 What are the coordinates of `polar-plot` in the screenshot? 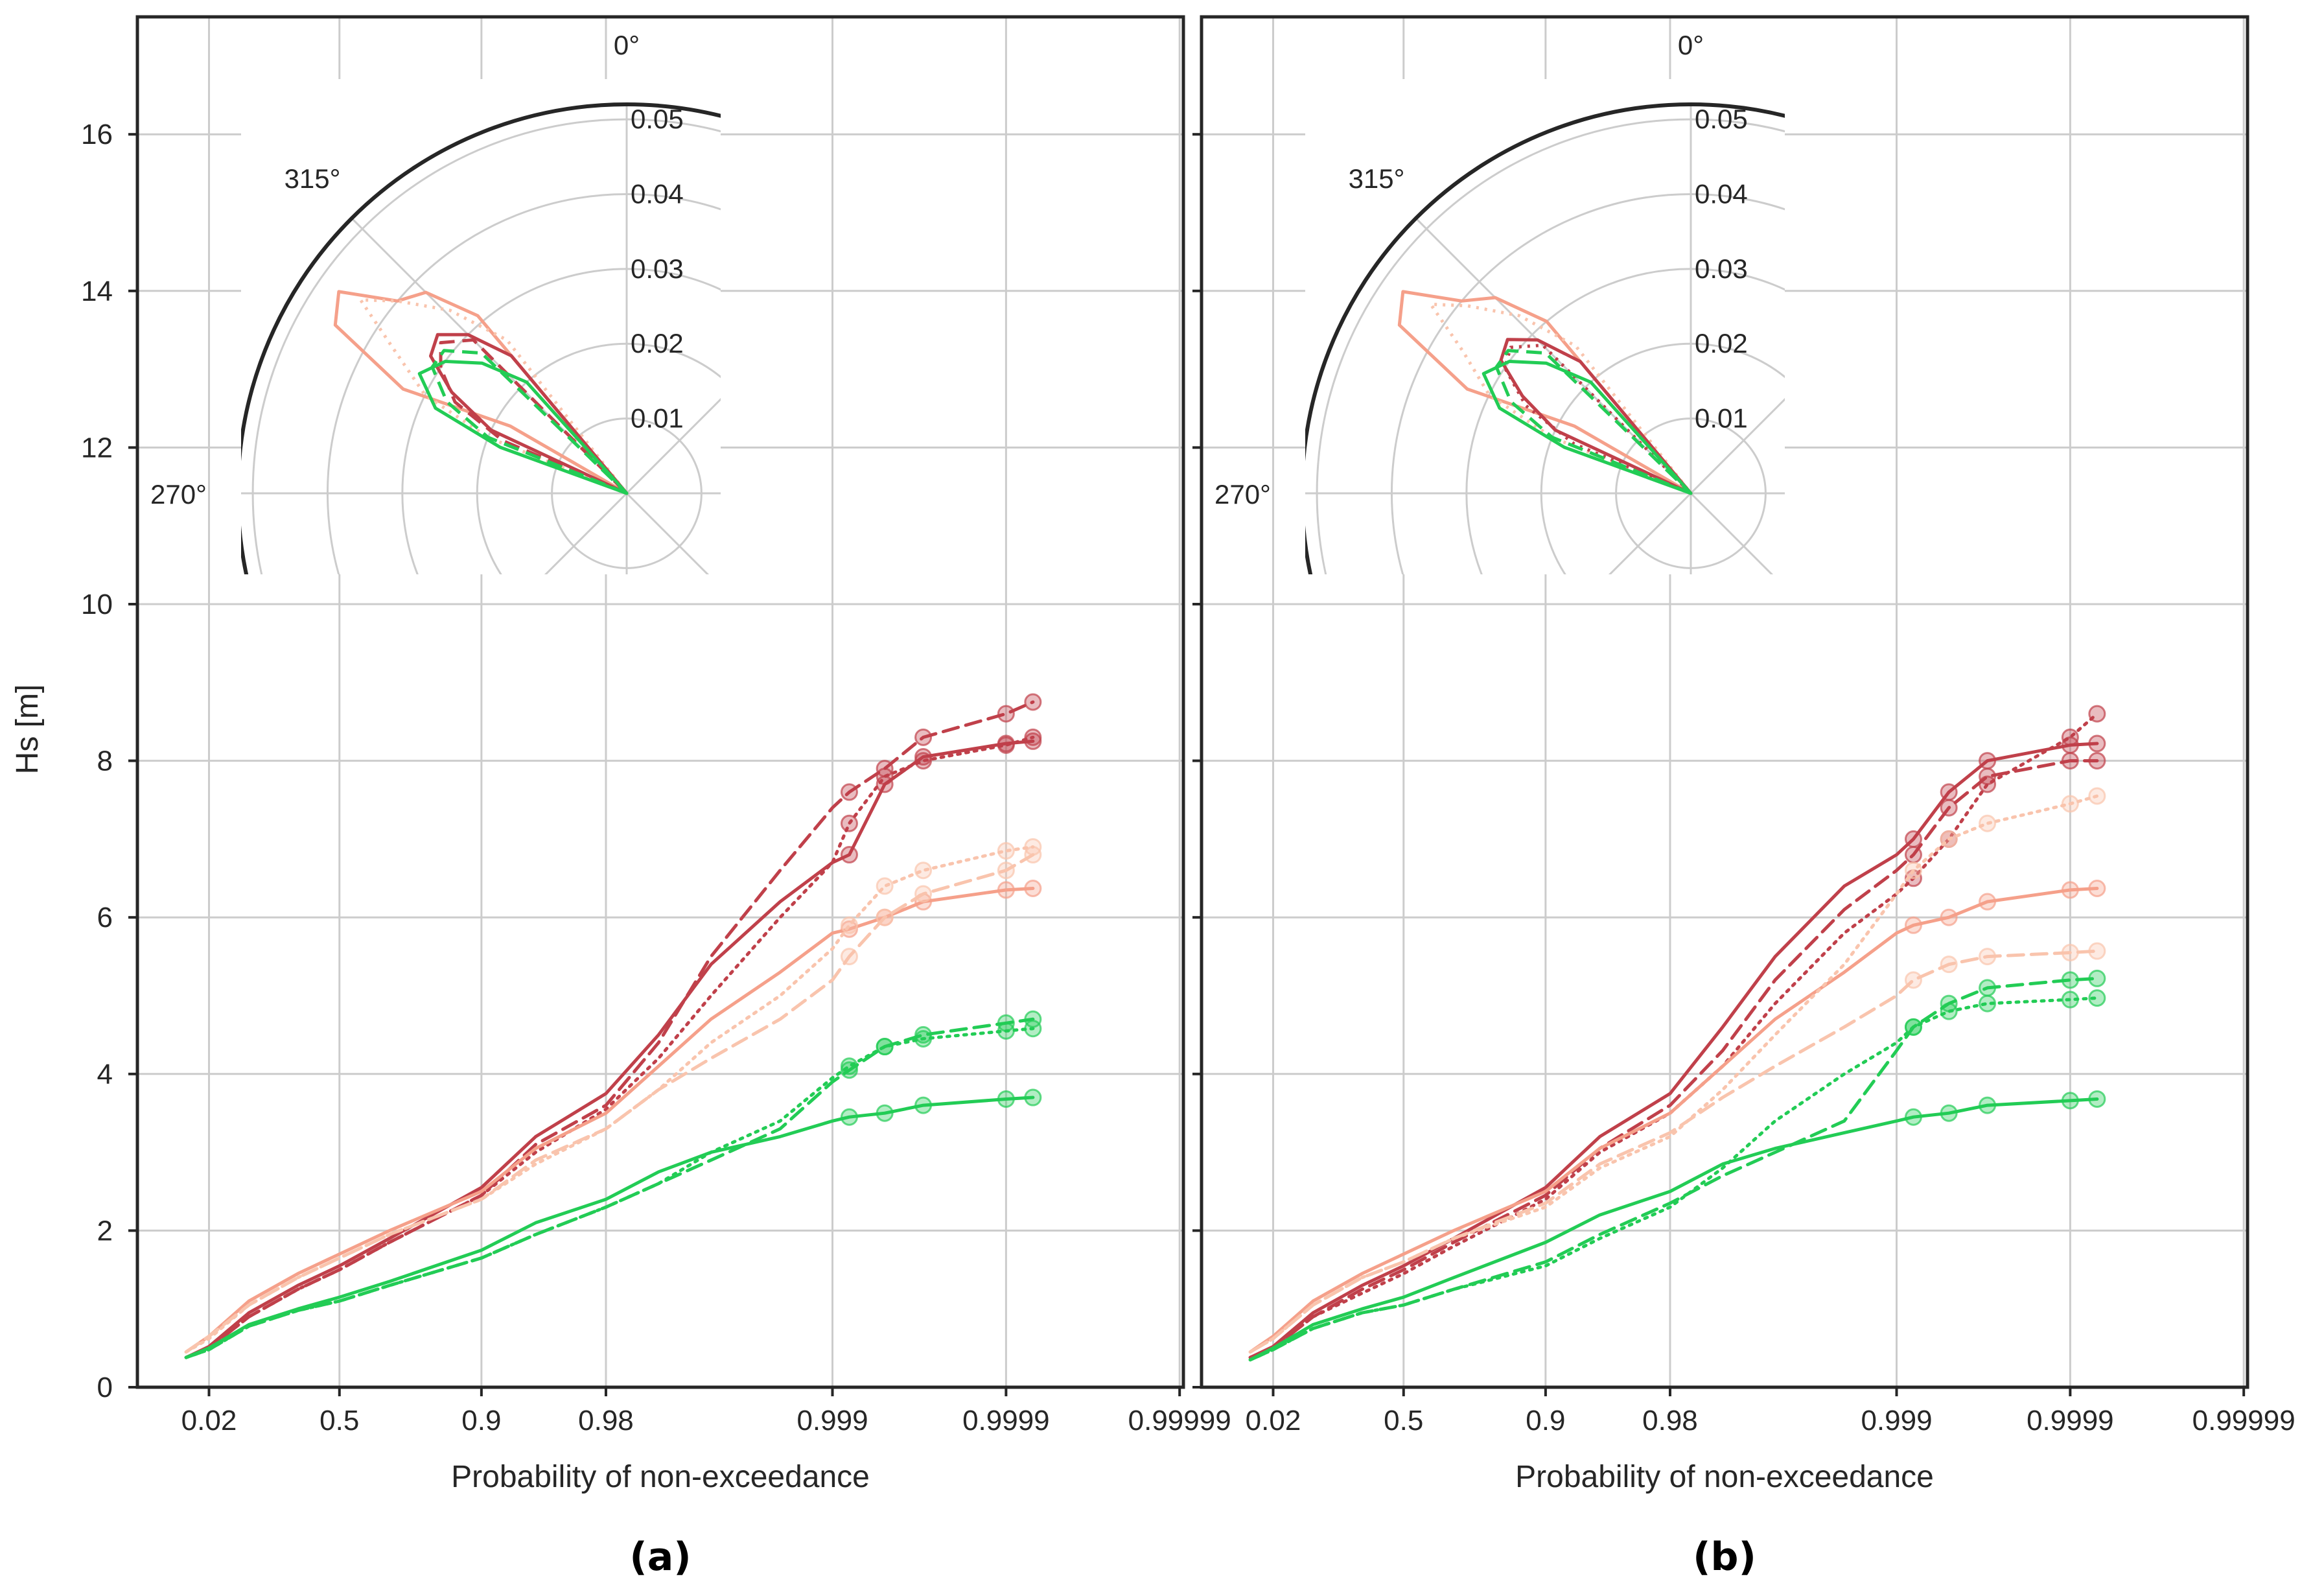 It's located at (481, 338).